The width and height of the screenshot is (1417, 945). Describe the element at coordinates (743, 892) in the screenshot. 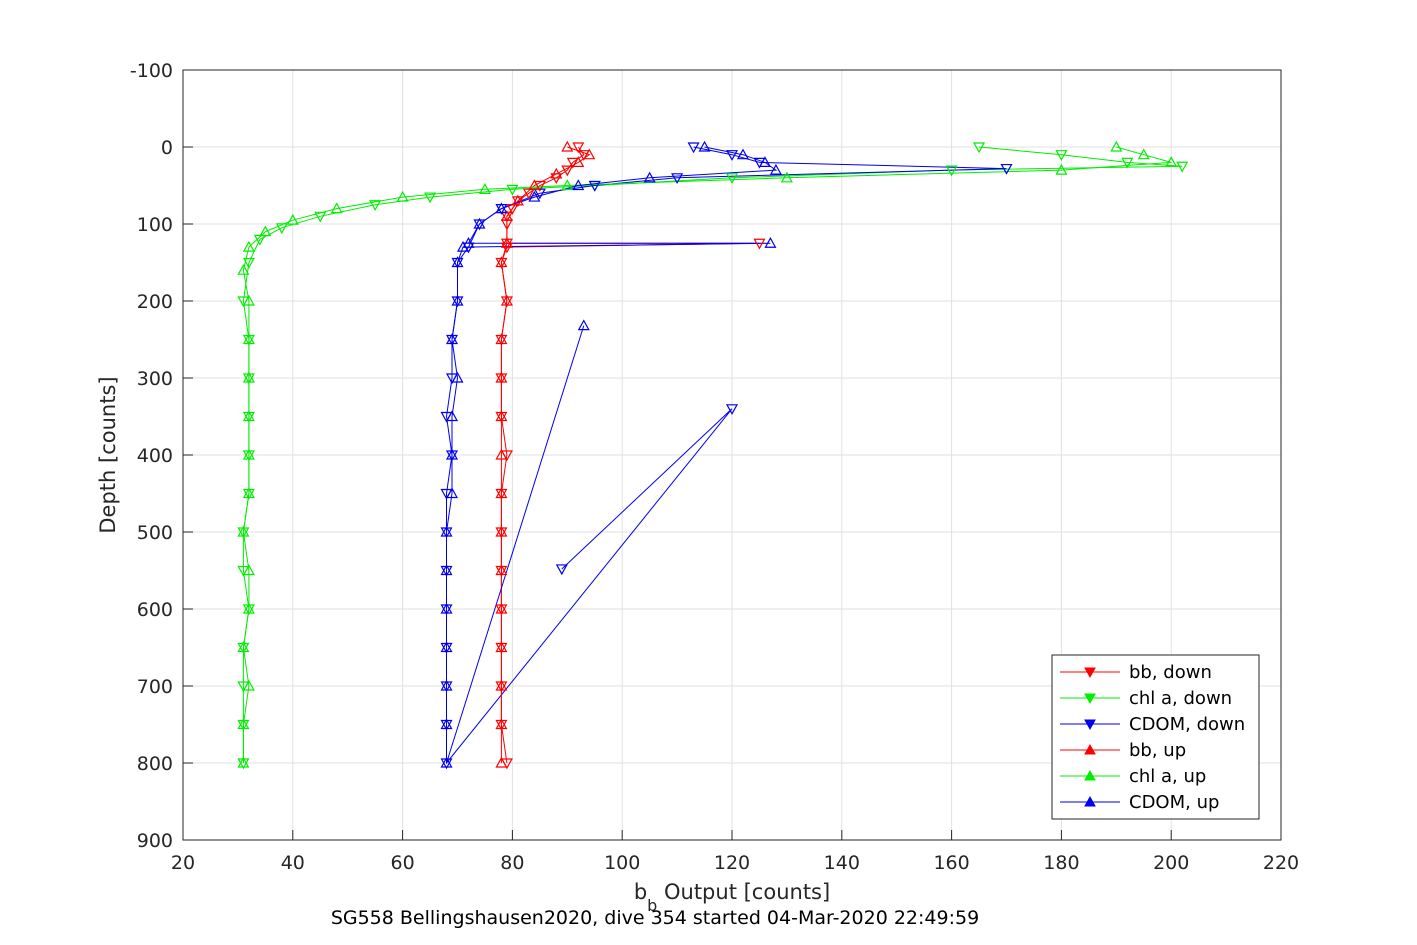

I see `x-axis-label-rest: Output [counts]` at that location.